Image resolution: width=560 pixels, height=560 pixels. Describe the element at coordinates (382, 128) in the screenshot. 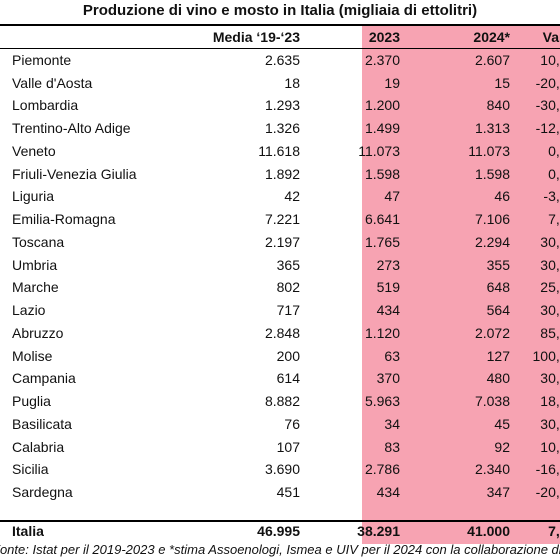

I see `cell-2023: 1.499` at that location.